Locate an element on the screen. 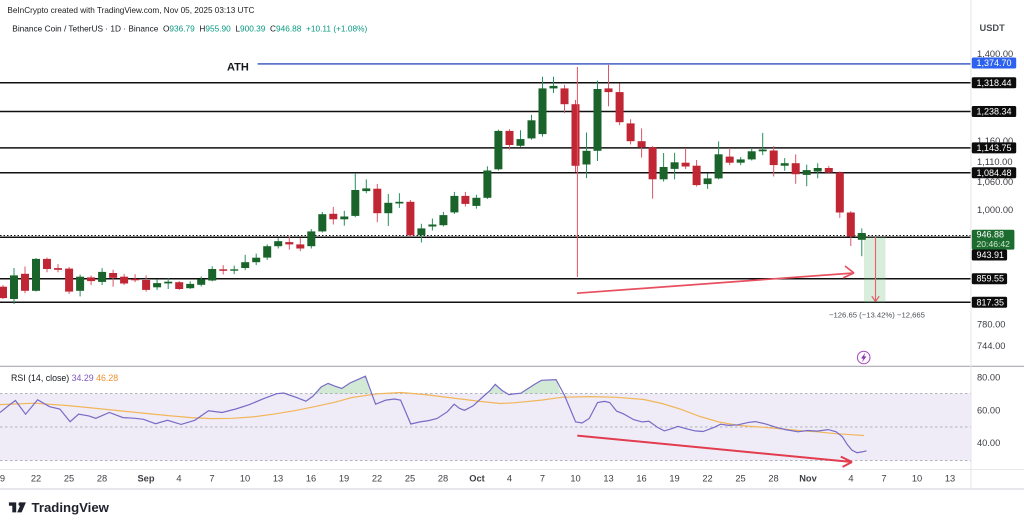  svg-text: ATH is located at coordinates (238, 67).